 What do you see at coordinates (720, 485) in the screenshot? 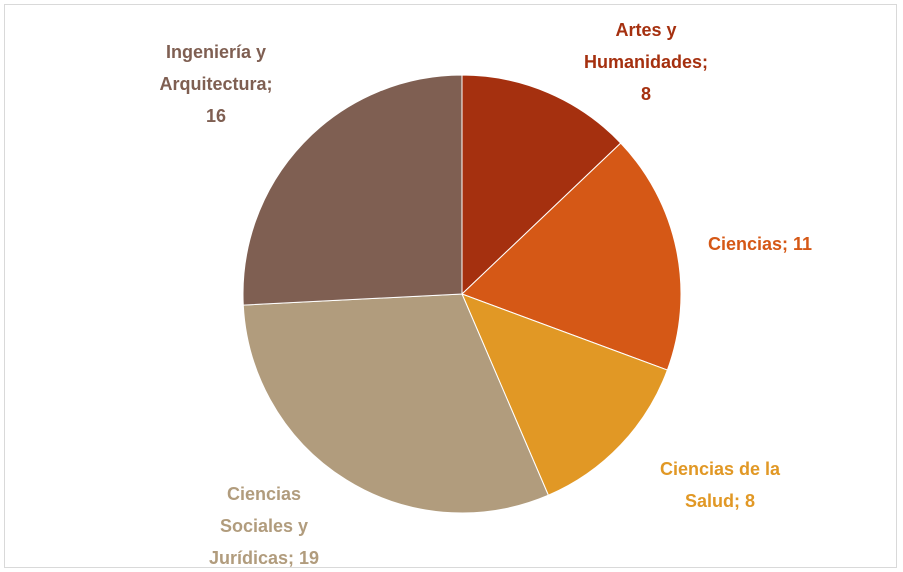
I see `data-label: Ciencias de la Salud; 8` at bounding box center [720, 485].